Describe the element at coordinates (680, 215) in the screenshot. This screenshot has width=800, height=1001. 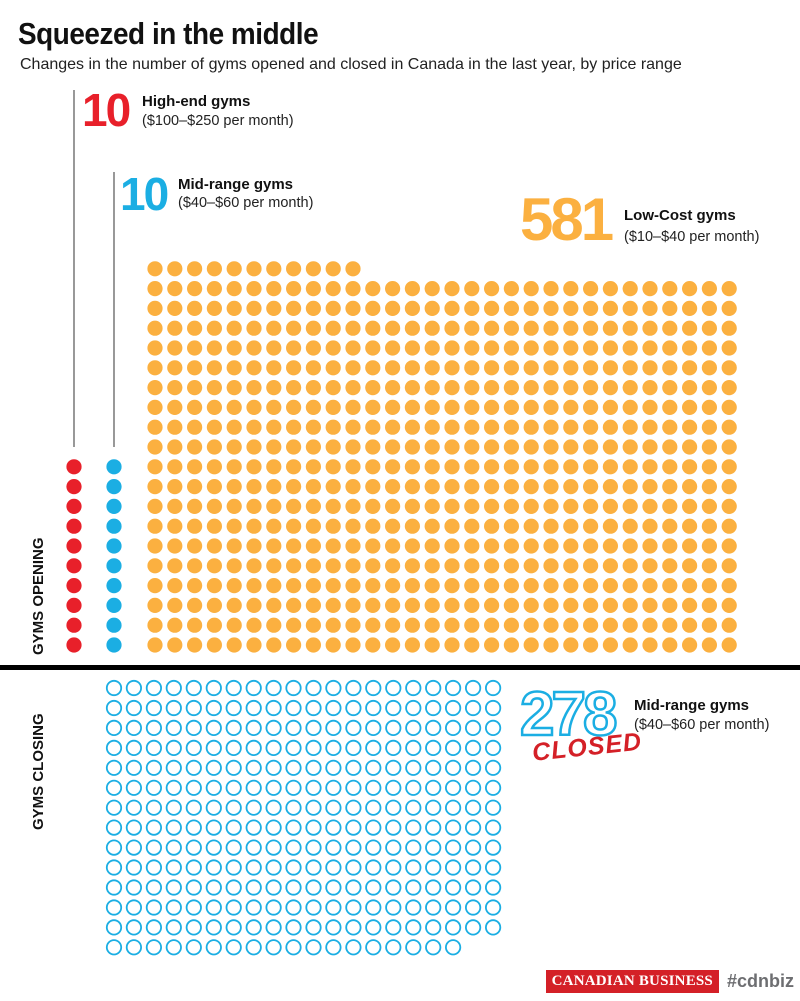
I see `low-cost-name: Low-Cost gyms` at that location.